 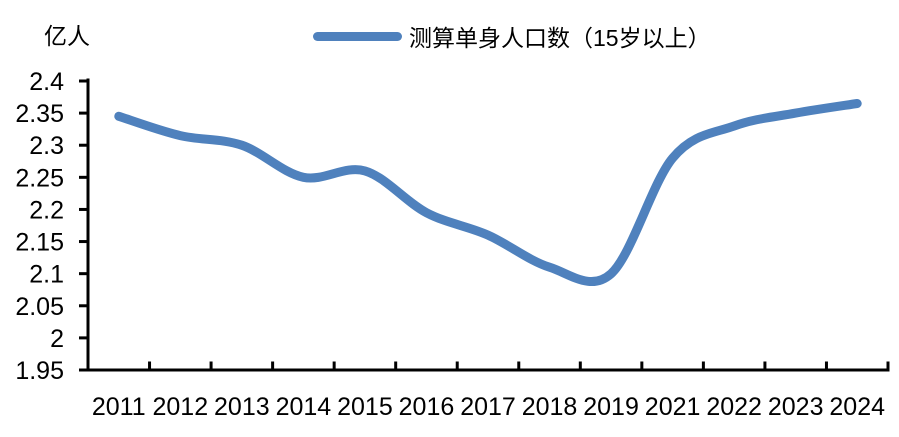 I want to click on y-tick-label: 2.35, so click(x=39, y=114).